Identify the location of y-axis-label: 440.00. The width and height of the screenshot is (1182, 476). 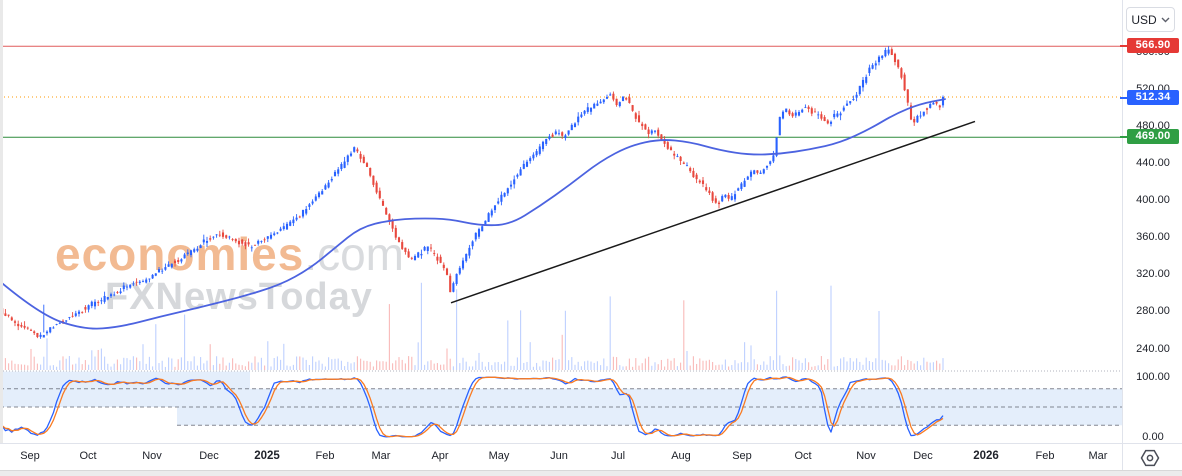
(1153, 163).